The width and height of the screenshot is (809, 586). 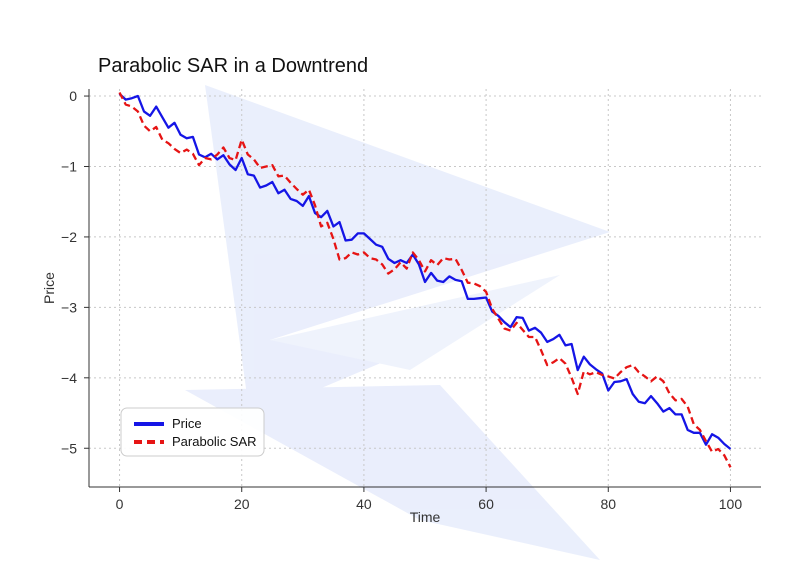 What do you see at coordinates (49, 288) in the screenshot?
I see `y-axis-label: Price` at bounding box center [49, 288].